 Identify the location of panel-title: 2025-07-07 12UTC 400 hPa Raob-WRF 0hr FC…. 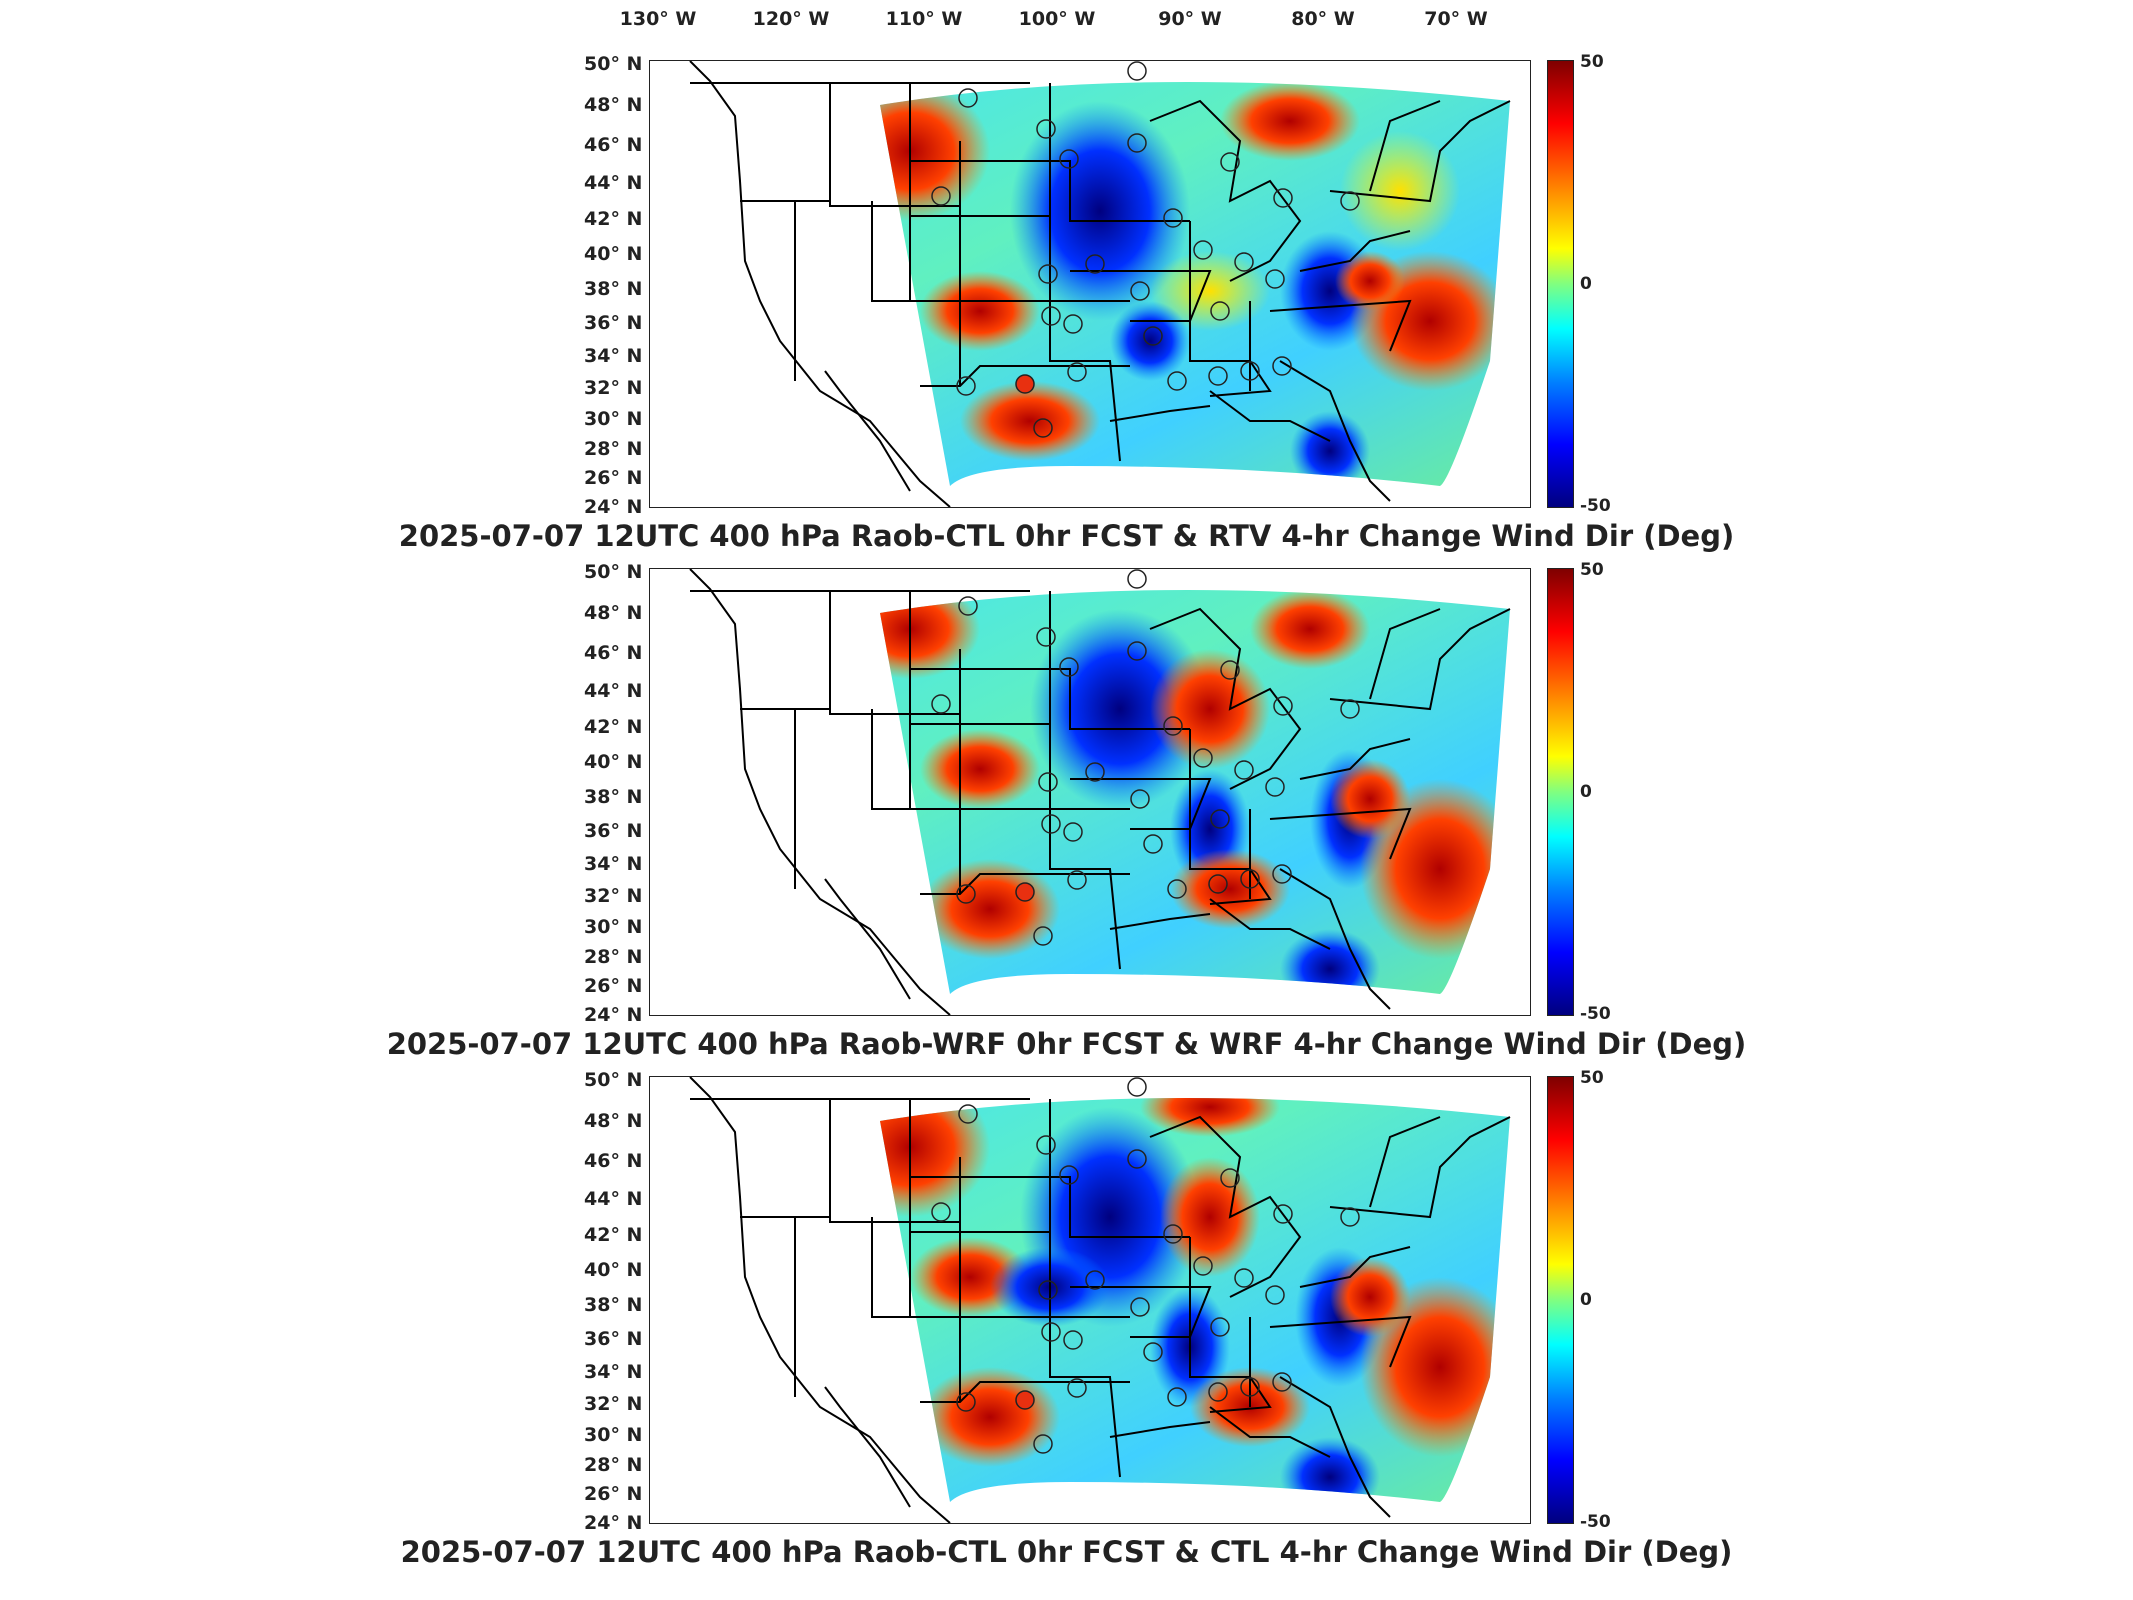
(1066, 1044).